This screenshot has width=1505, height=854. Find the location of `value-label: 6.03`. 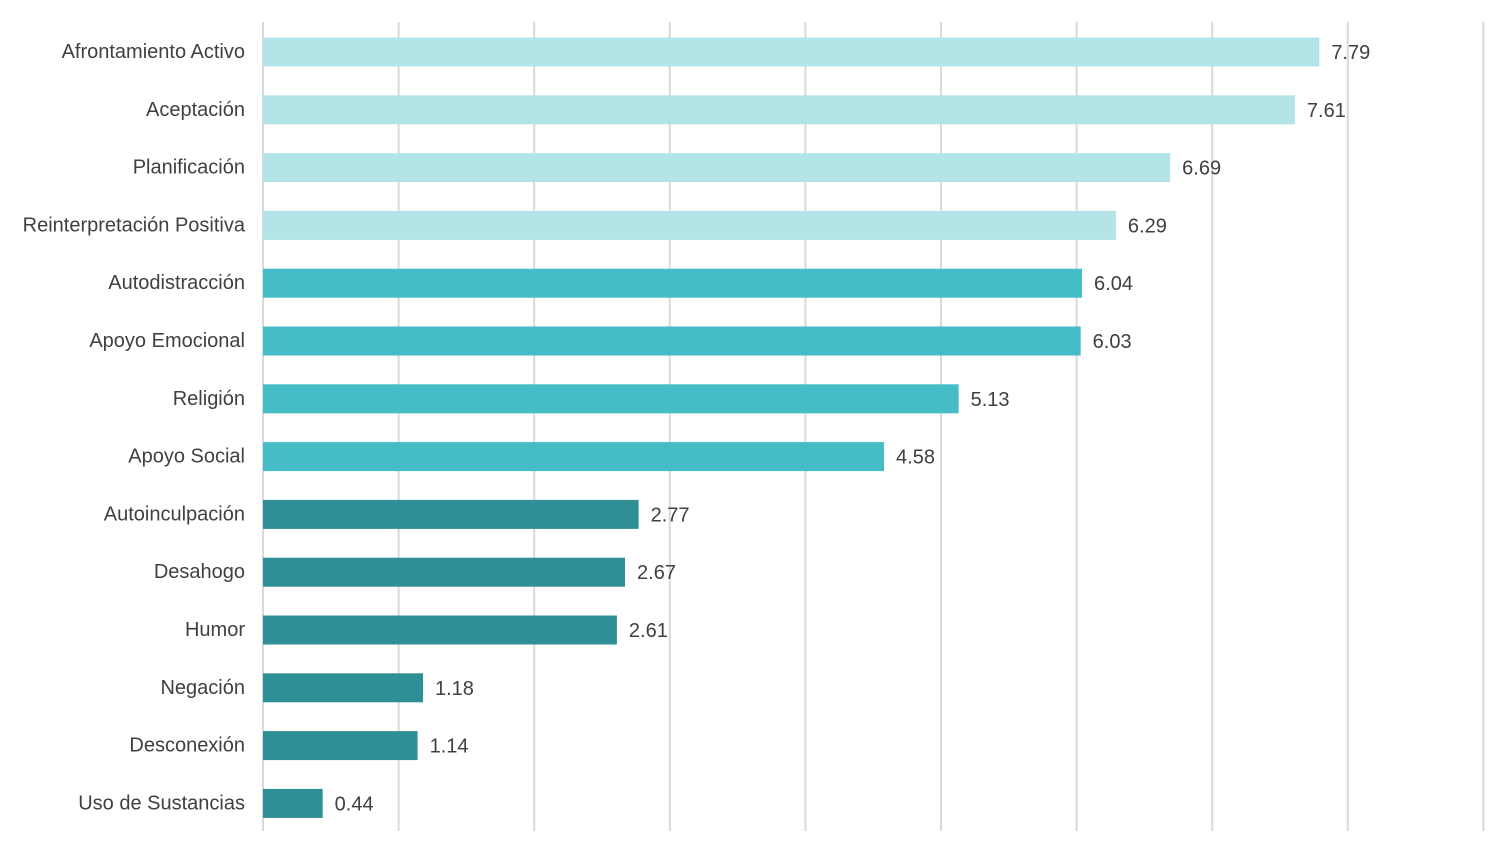

value-label: 6.03 is located at coordinates (1112, 342).